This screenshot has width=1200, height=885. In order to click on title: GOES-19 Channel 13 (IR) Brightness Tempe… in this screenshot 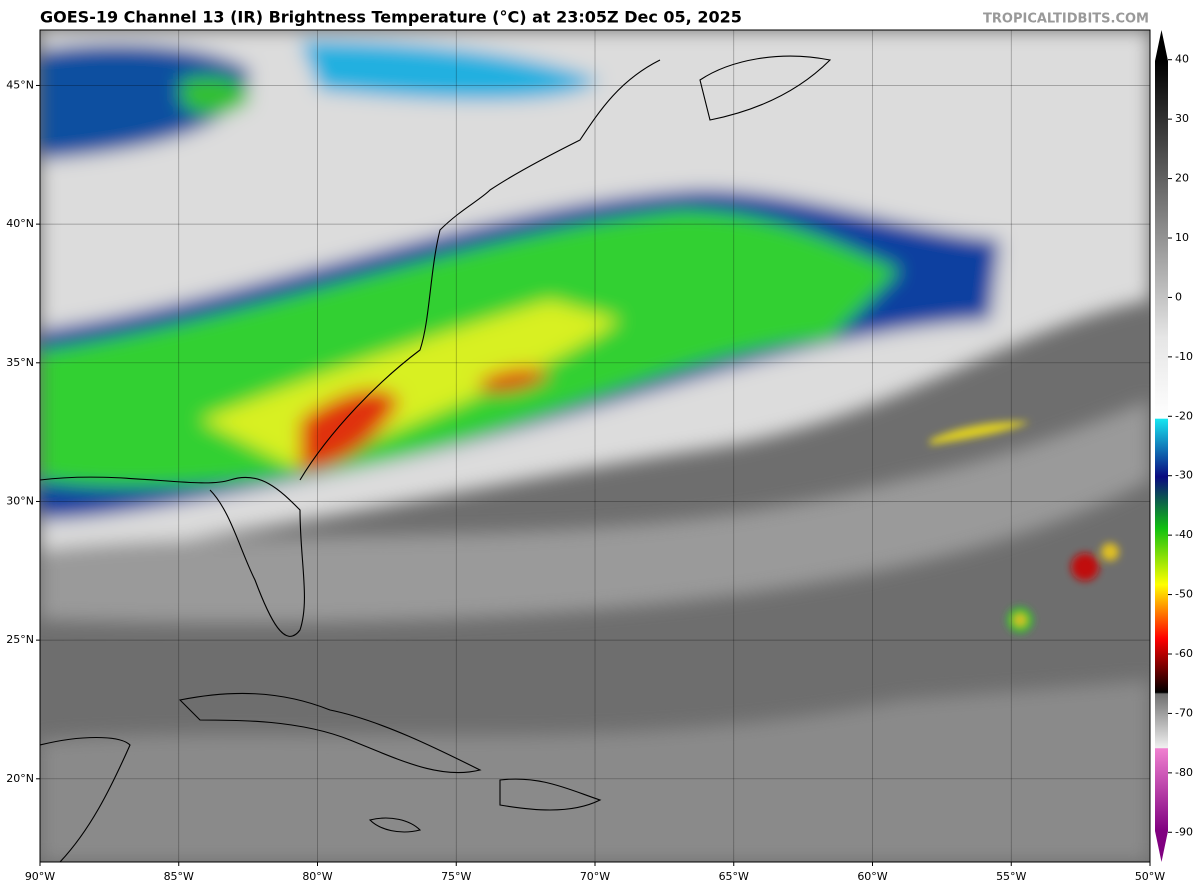, I will do `click(391, 17)`.